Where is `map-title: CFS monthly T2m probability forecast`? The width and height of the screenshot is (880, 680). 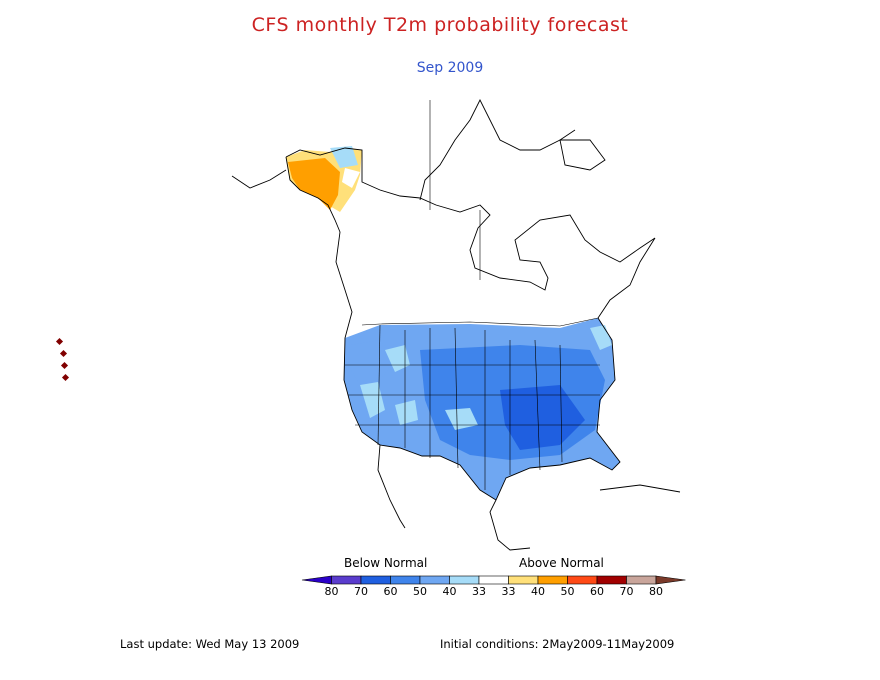 map-title: CFS monthly T2m probability forecast is located at coordinates (440, 25).